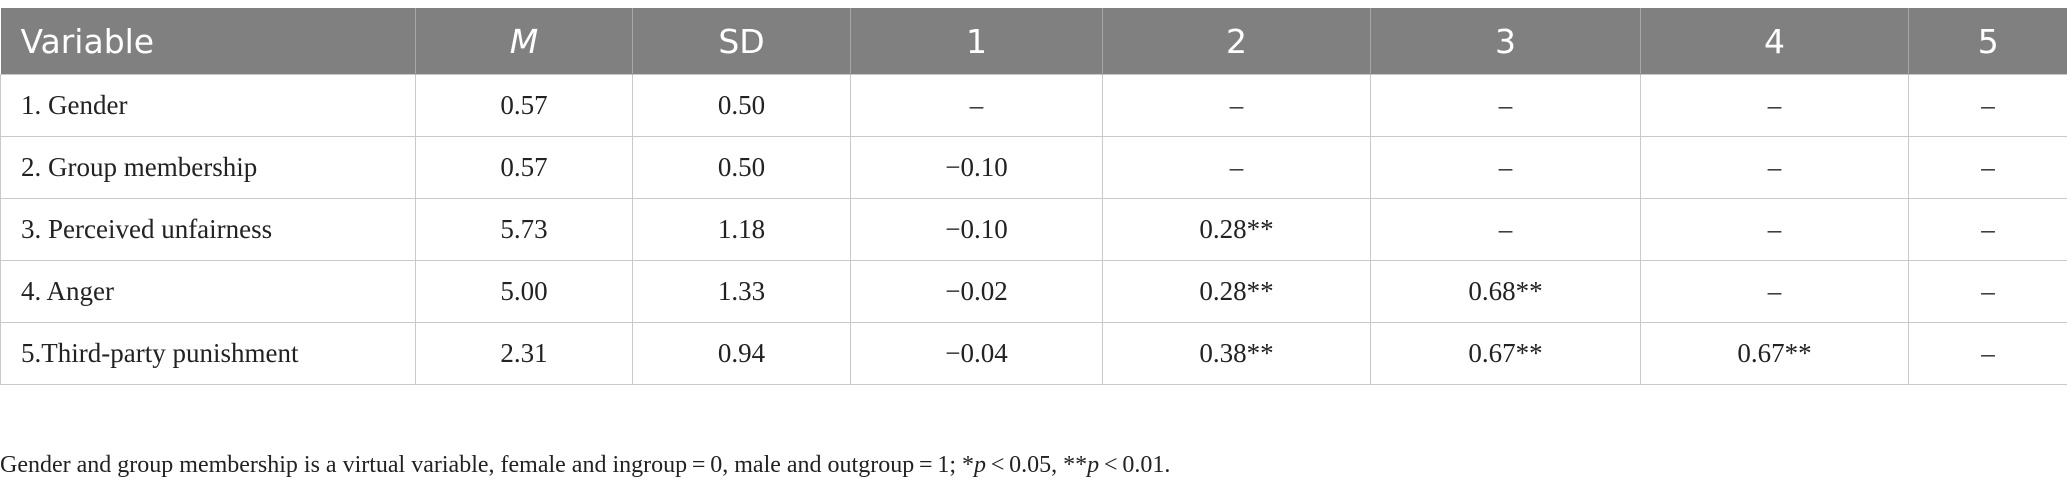 This screenshot has width=2067, height=495. What do you see at coordinates (1037, 465) in the screenshot?
I see `footnote-threshold-1: < 0.05, **` at bounding box center [1037, 465].